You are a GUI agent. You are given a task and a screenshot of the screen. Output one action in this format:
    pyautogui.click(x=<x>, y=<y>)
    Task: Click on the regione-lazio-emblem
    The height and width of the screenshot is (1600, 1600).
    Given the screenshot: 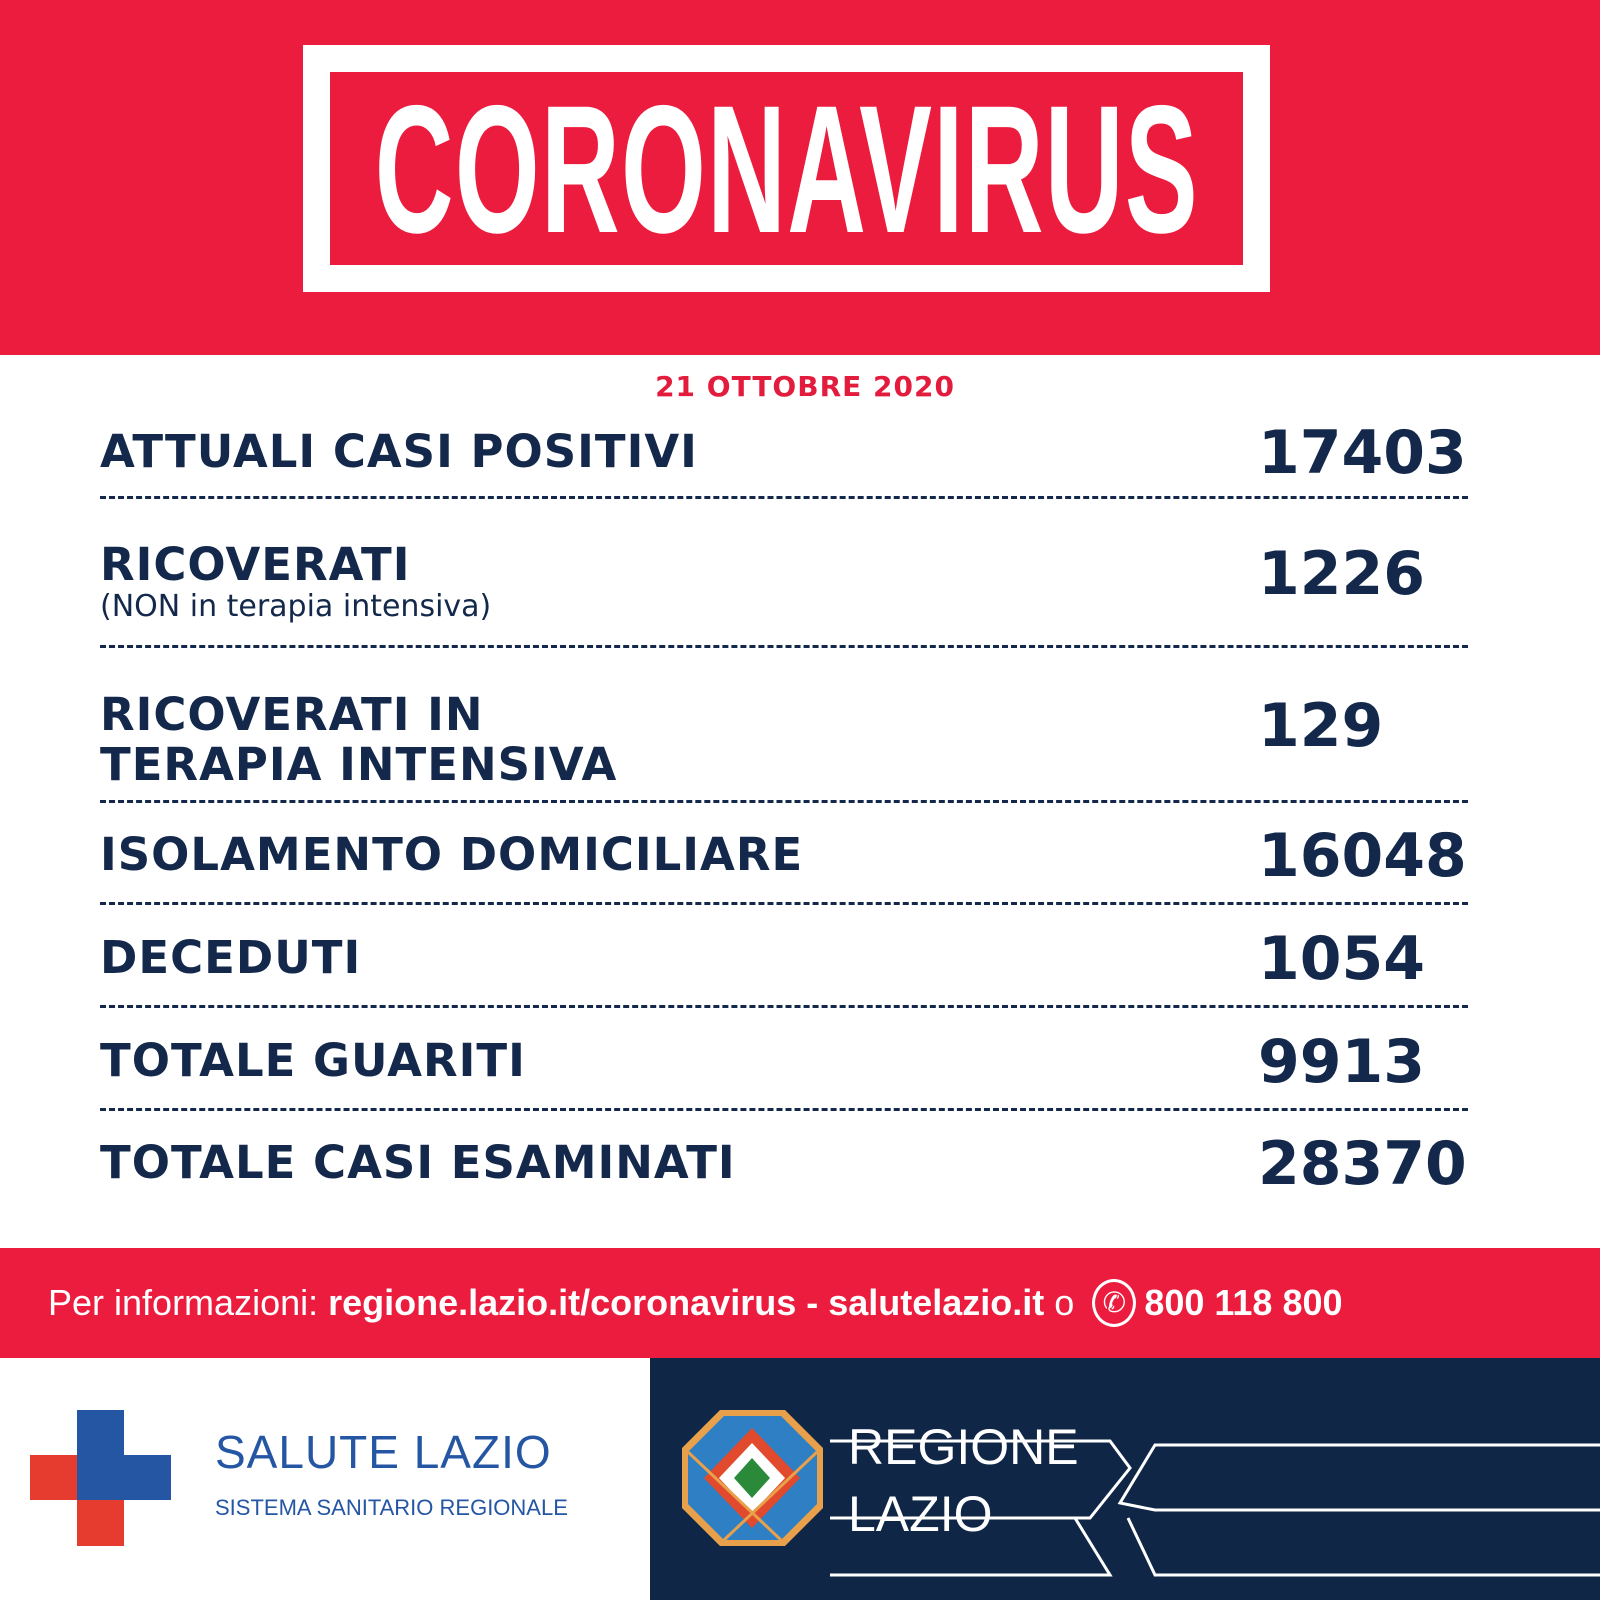 What is the action you would take?
    pyautogui.click(x=752, y=1478)
    